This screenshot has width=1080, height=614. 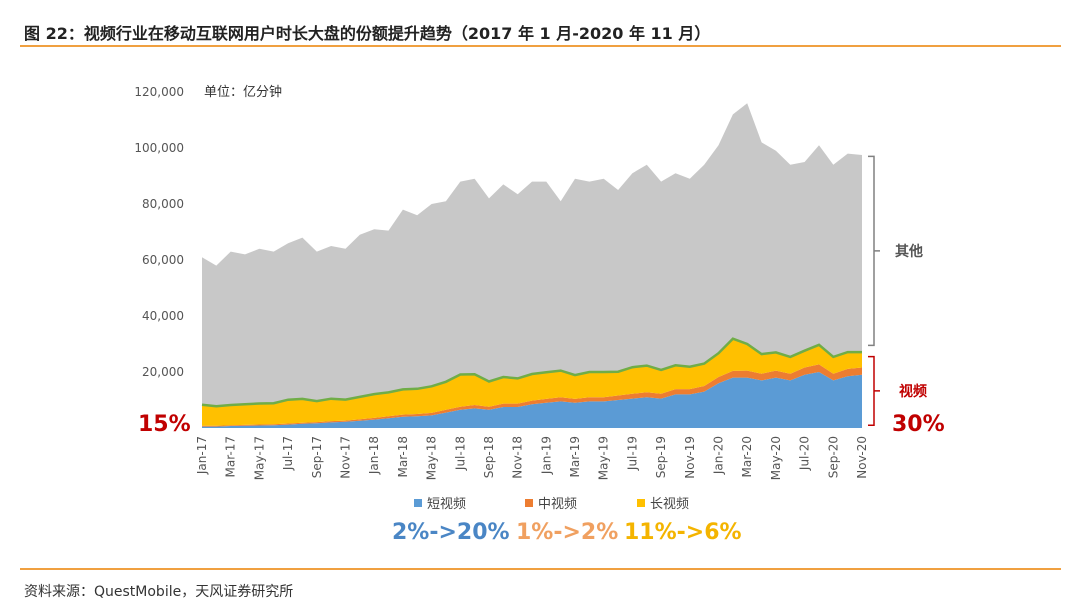 I want to click on x-tick-label: Mar-20, so click(x=747, y=456).